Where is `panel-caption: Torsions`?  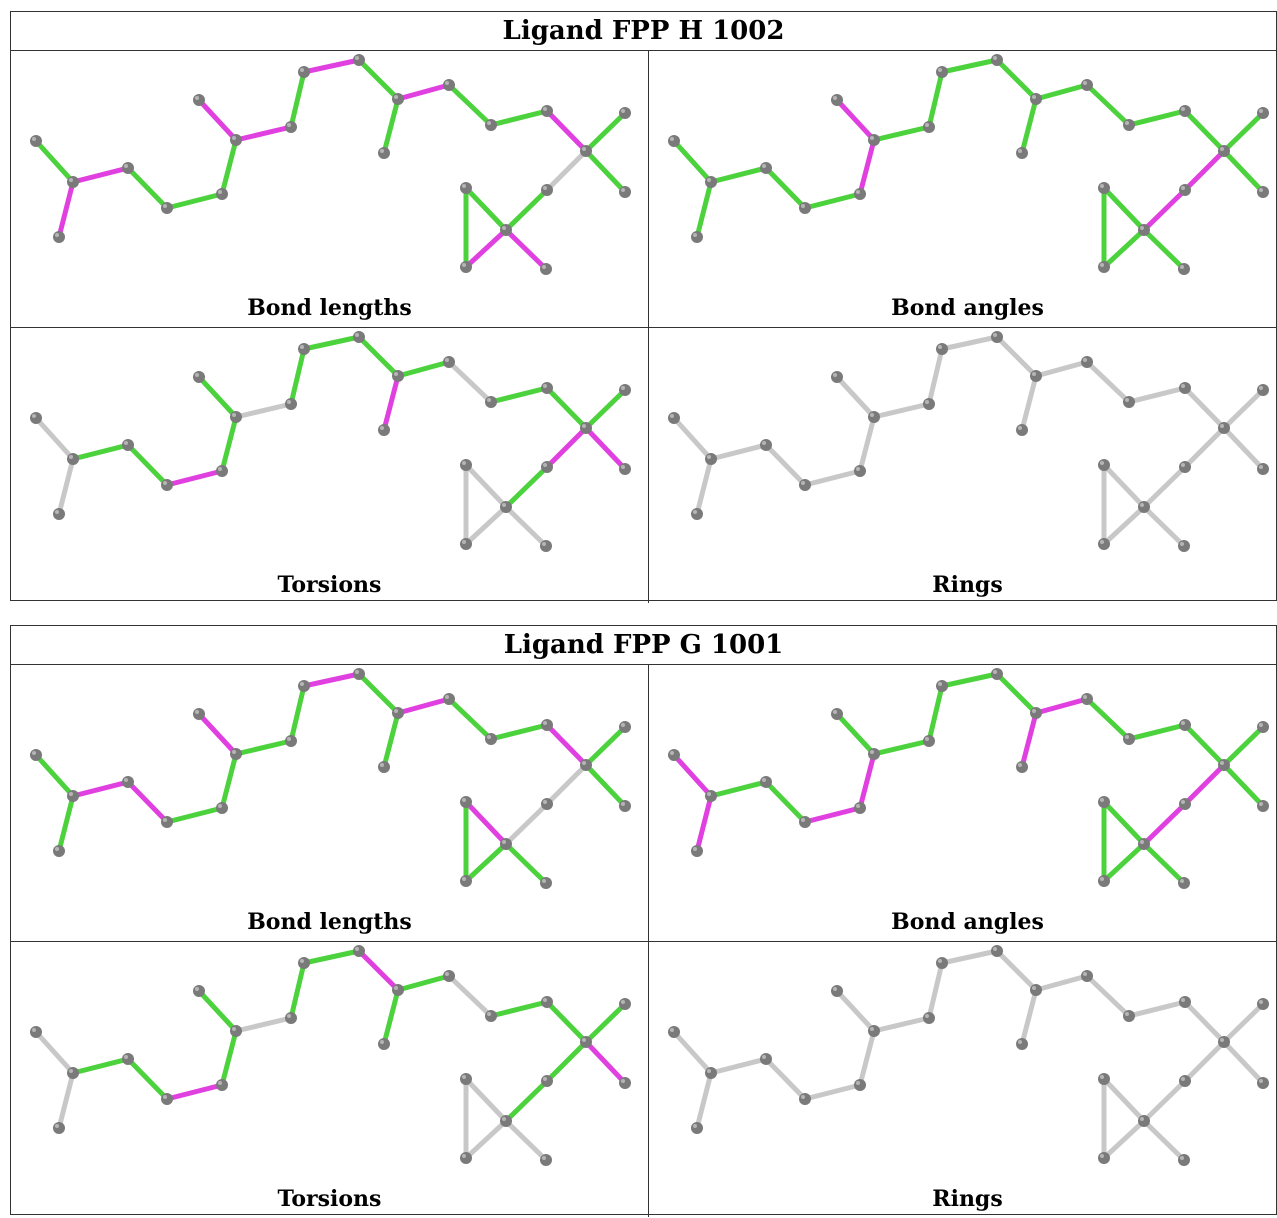
panel-caption: Torsions is located at coordinates (329, 585).